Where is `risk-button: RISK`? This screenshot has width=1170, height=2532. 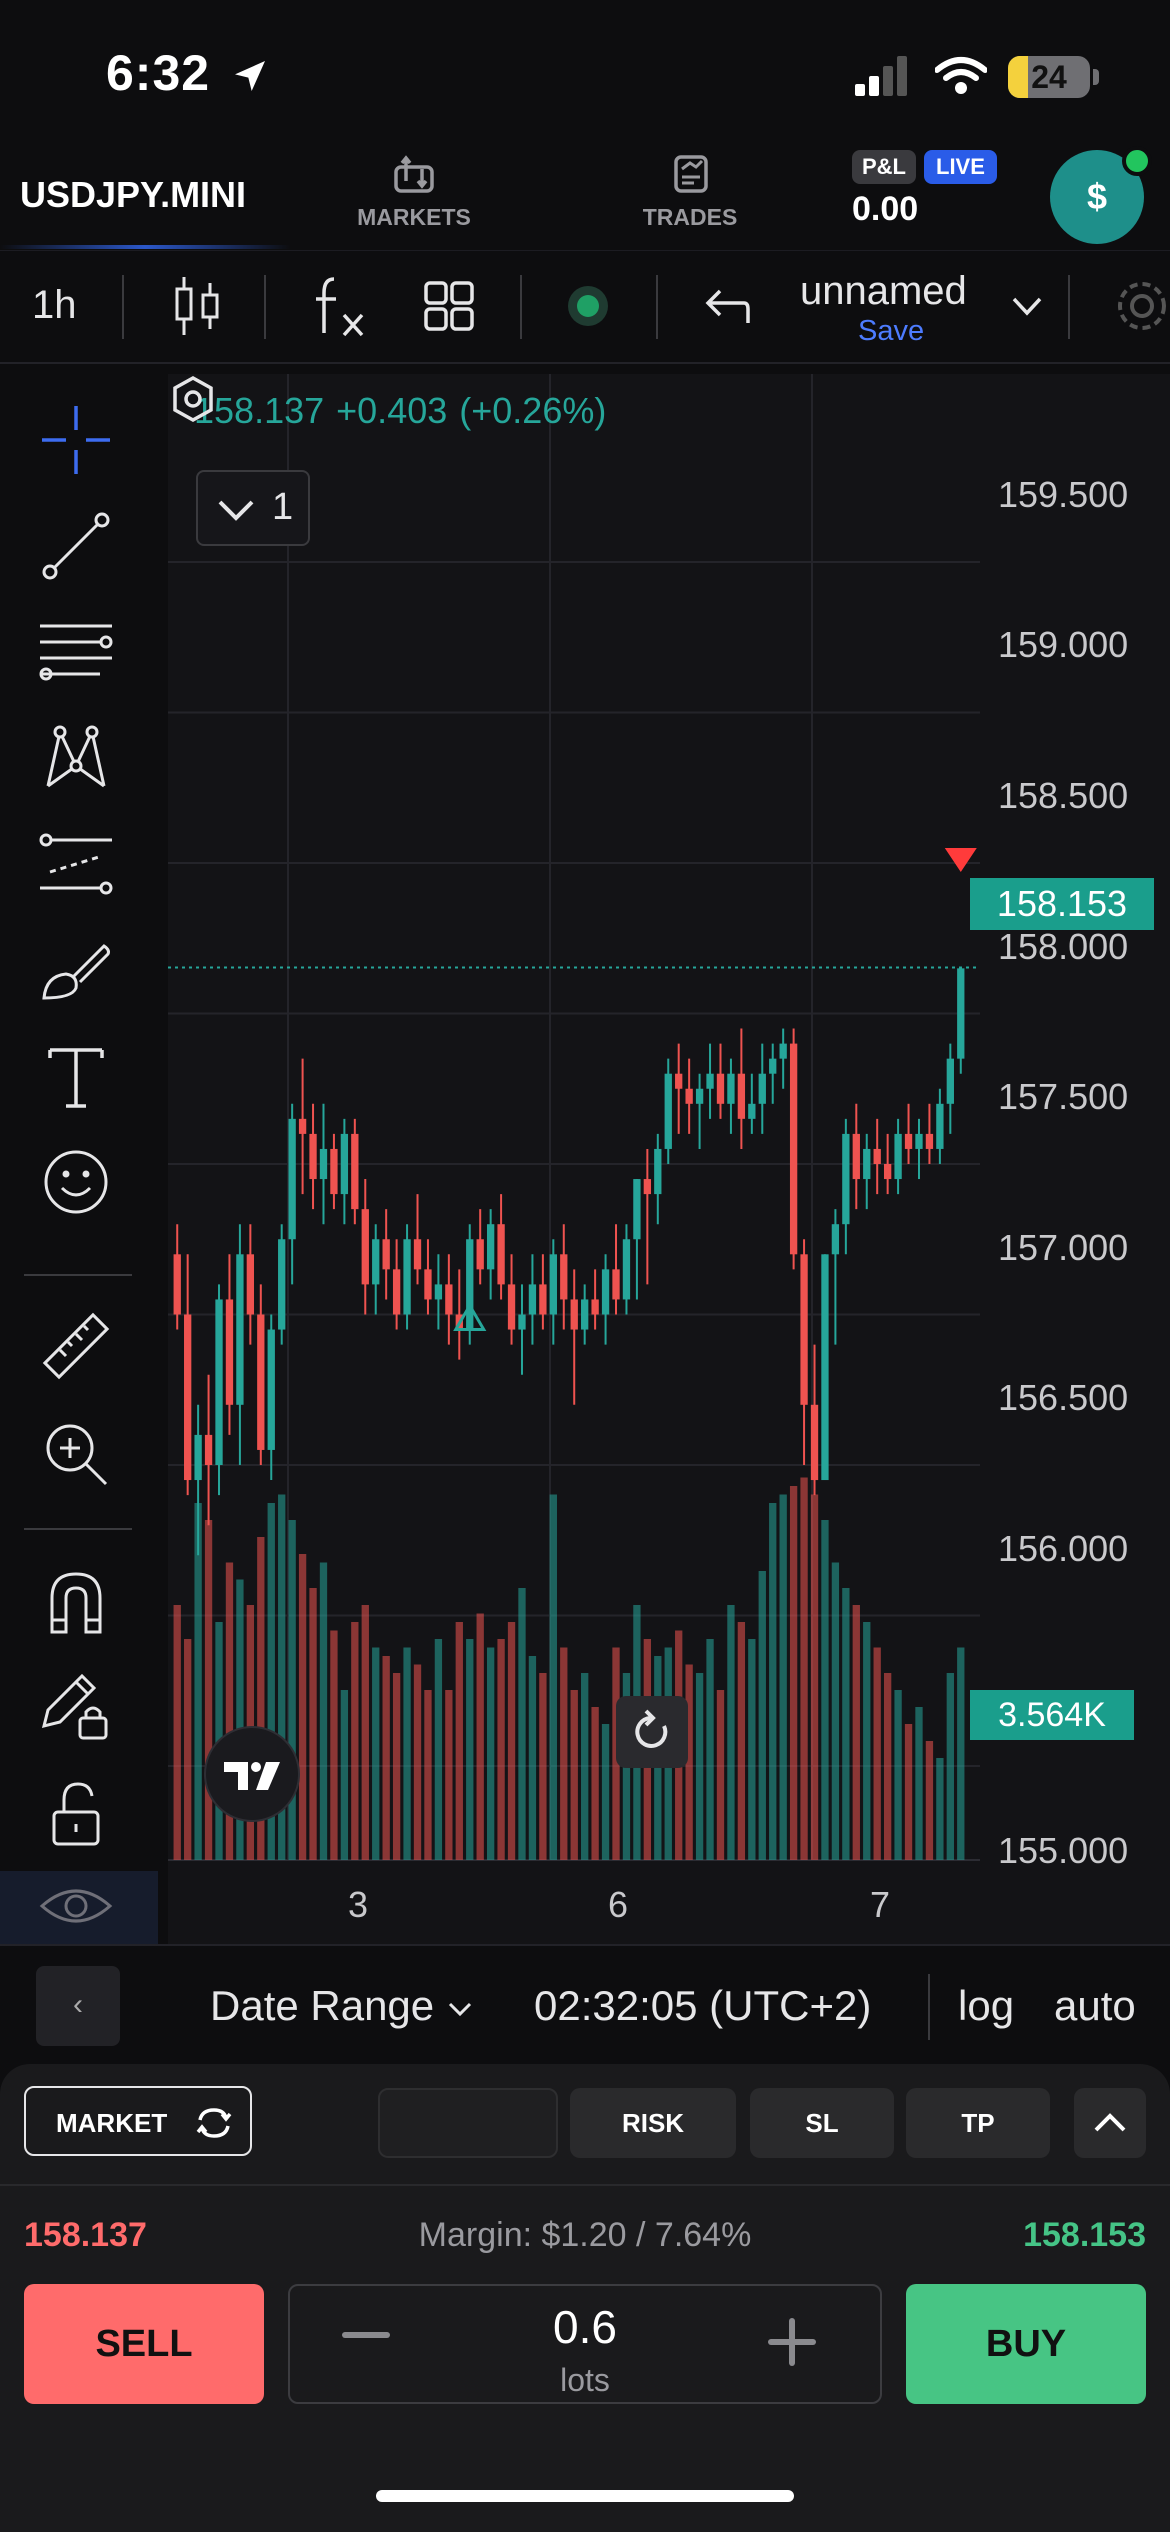 risk-button: RISK is located at coordinates (653, 2123).